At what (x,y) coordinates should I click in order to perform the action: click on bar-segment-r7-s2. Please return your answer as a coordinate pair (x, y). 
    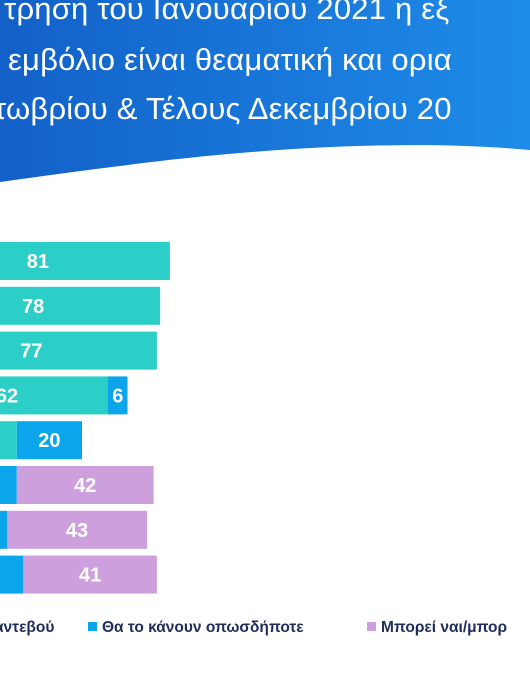
    Looking at the image, I should click on (3, 529).